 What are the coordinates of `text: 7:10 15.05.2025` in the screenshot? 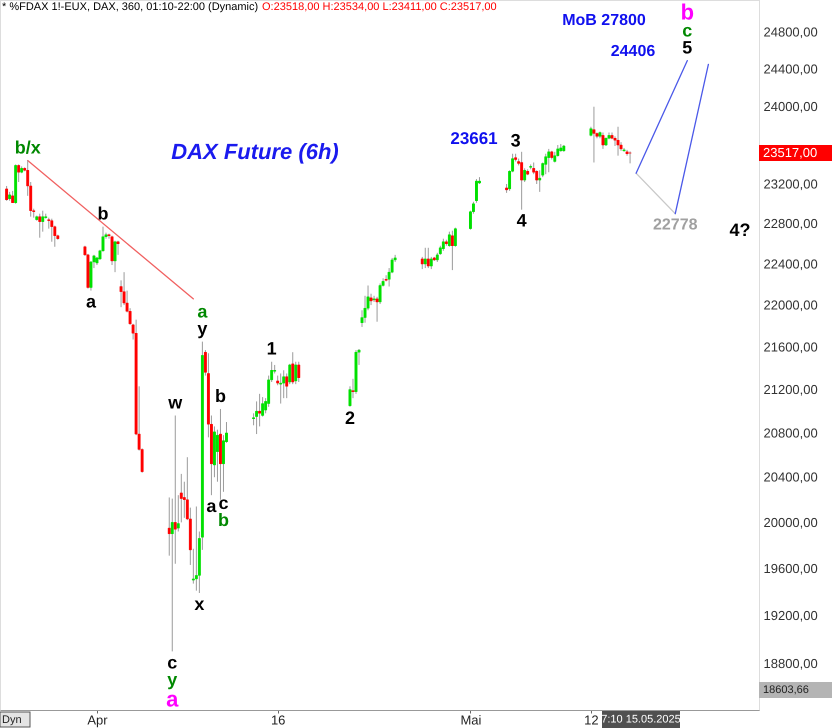 It's located at (641, 720).